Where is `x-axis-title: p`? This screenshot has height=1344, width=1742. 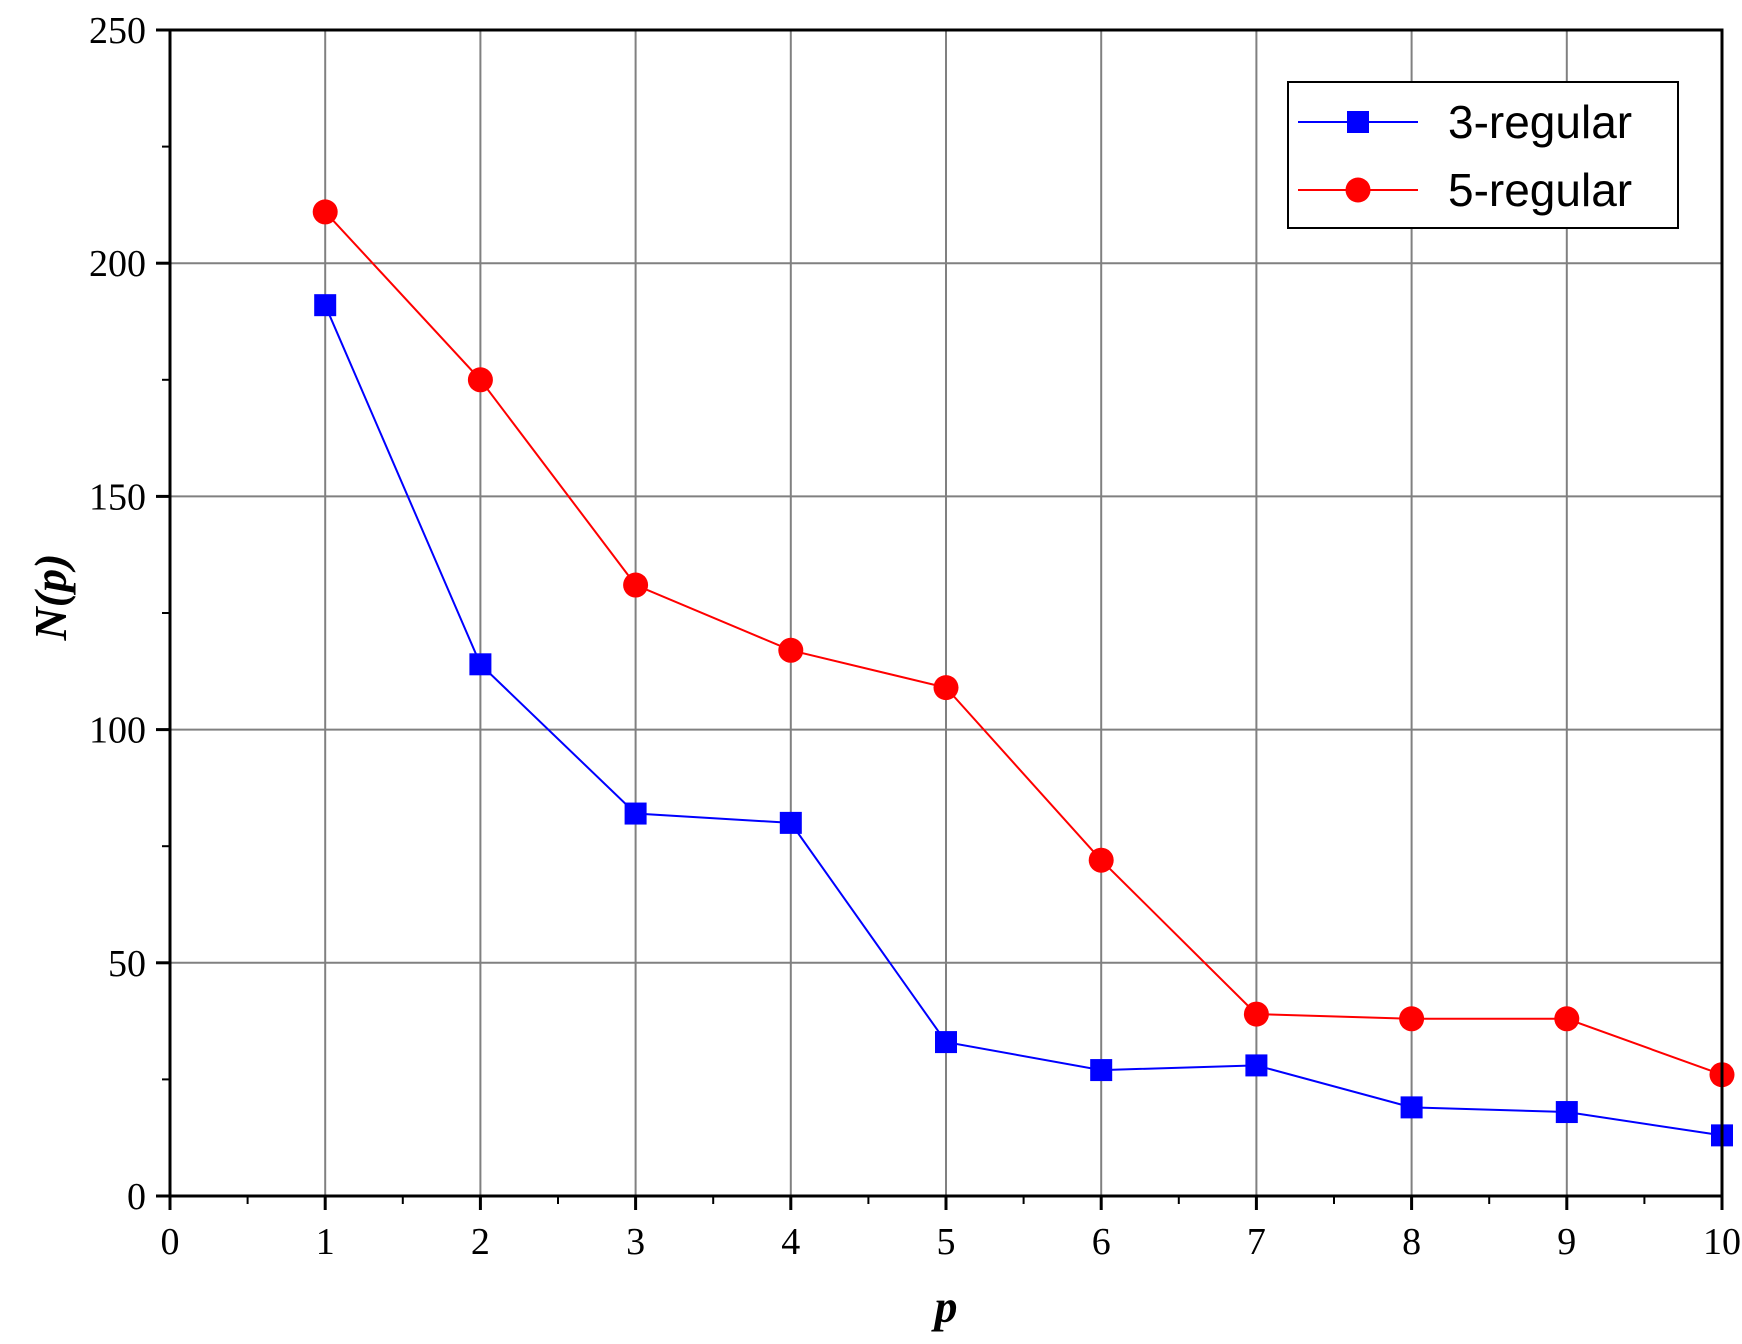
x-axis-title: p is located at coordinates (944, 1306).